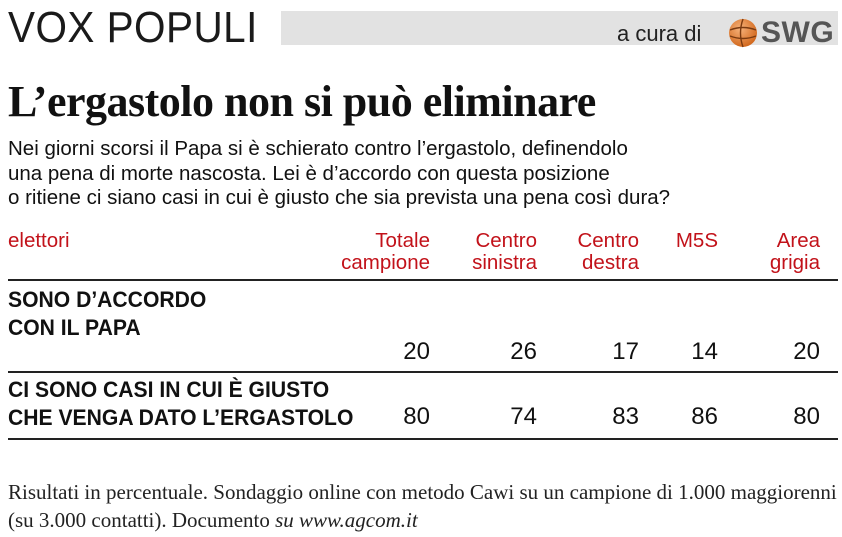 This screenshot has width=842, height=537. Describe the element at coordinates (523, 351) in the screenshot. I see `cell-accordo-centro-sinistra: 26` at that location.